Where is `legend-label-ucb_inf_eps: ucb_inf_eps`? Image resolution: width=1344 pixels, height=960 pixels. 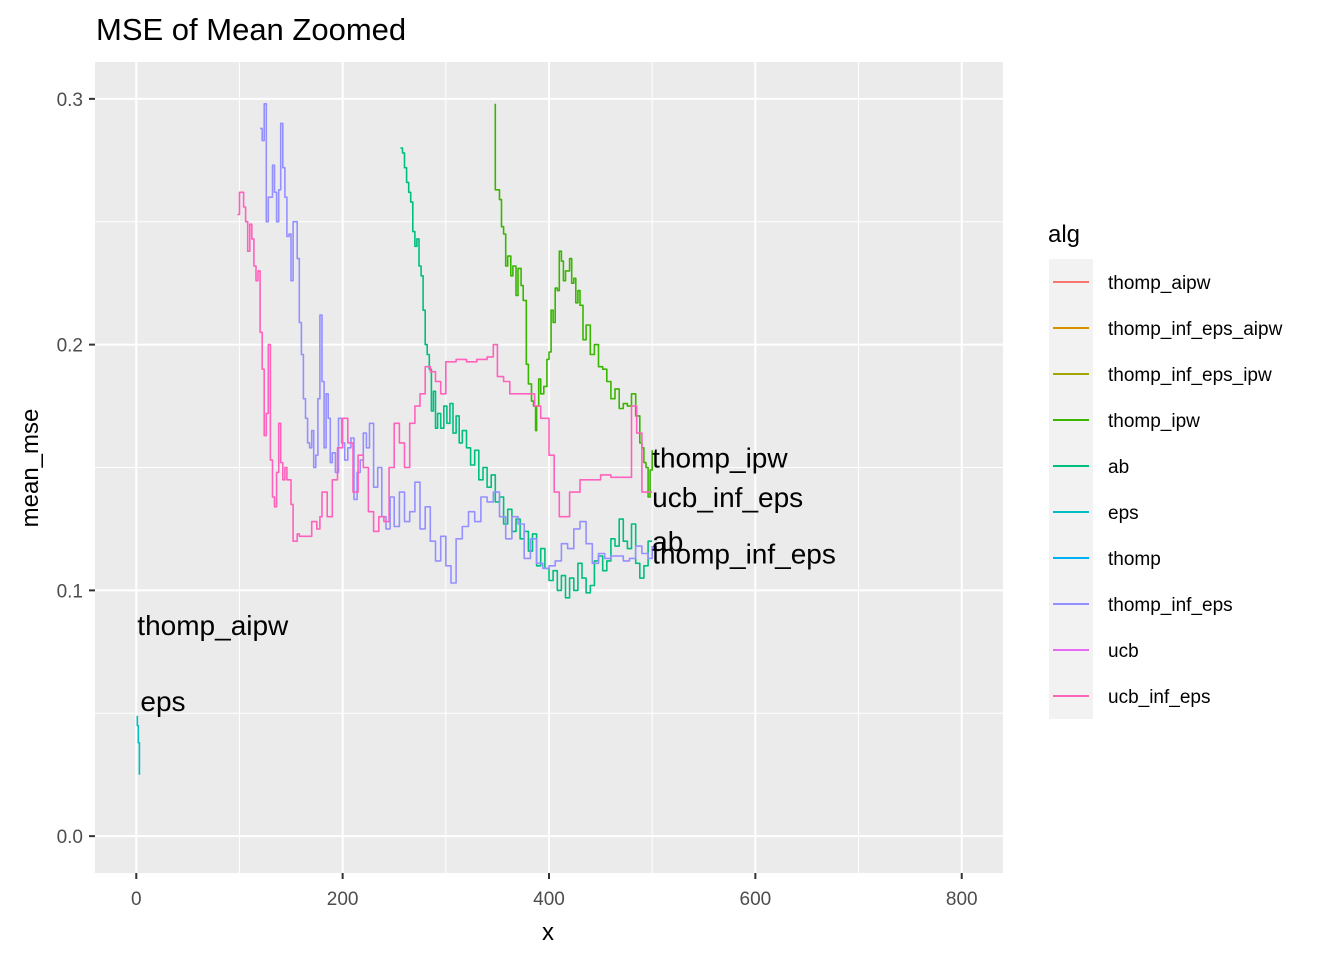
legend-label-ucb_inf_eps: ucb_inf_eps is located at coordinates (1159, 697).